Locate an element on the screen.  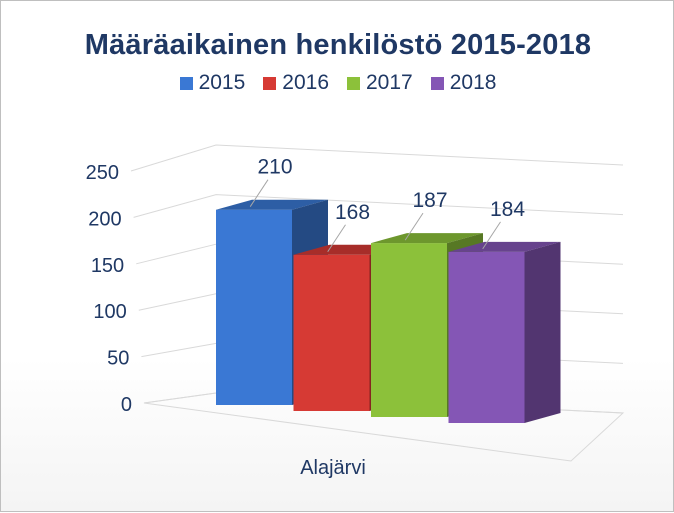
bar-2015-front is located at coordinates (254, 307).